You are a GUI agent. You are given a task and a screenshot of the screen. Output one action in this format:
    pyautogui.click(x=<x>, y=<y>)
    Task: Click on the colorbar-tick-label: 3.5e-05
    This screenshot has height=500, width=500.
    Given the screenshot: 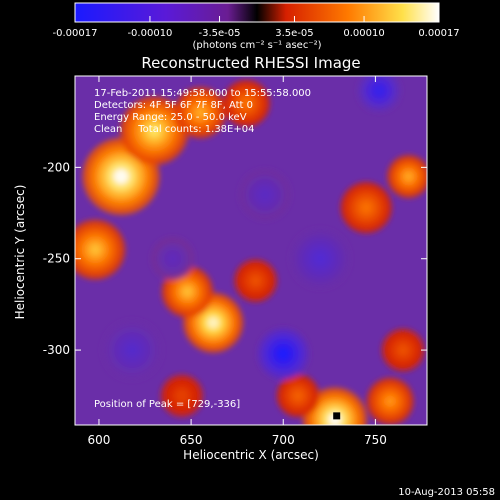 What is the action you would take?
    pyautogui.click(x=294, y=33)
    